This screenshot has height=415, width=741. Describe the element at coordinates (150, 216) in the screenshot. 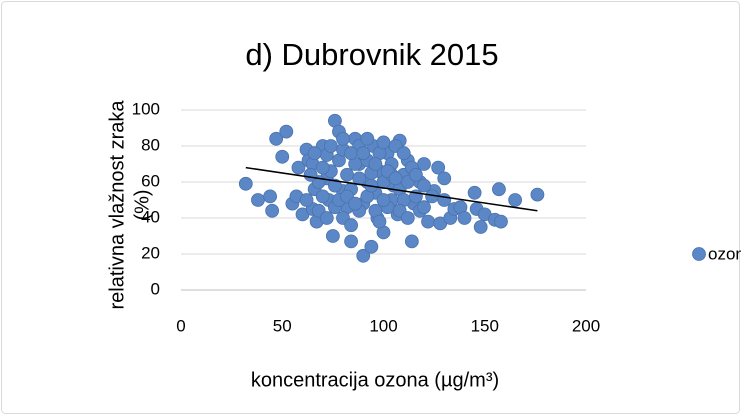

I see `y-tick-label: 40` at that location.